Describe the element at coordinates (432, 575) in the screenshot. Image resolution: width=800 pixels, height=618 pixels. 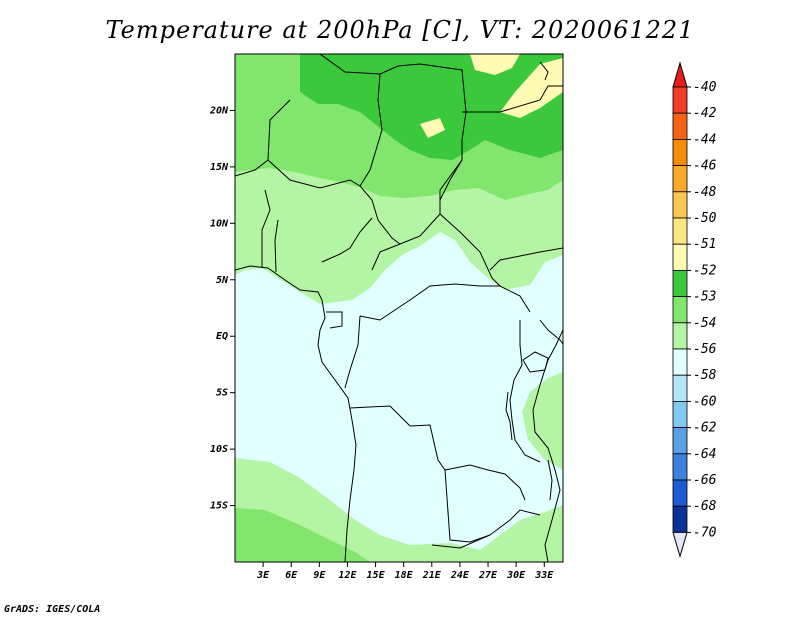
I see `lon-tick-label: 21E` at that location.